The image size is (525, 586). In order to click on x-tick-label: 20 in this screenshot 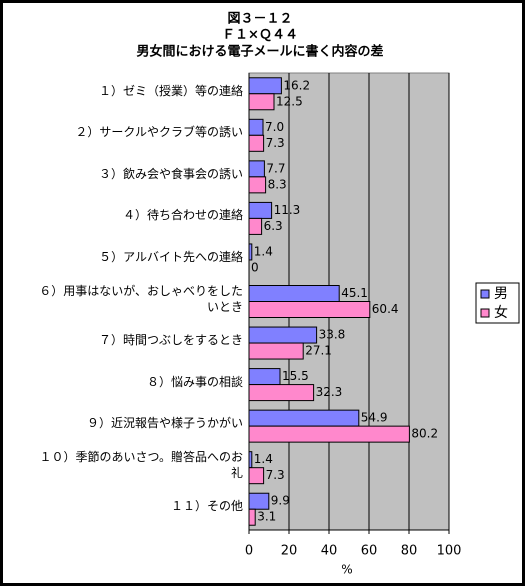, I will do `click(289, 551)`.